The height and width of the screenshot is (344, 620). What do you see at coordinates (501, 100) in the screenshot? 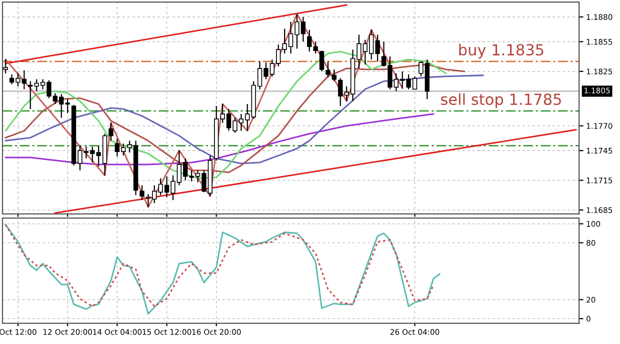
I see `ref-line-label: sell stop 1.1785` at bounding box center [501, 100].